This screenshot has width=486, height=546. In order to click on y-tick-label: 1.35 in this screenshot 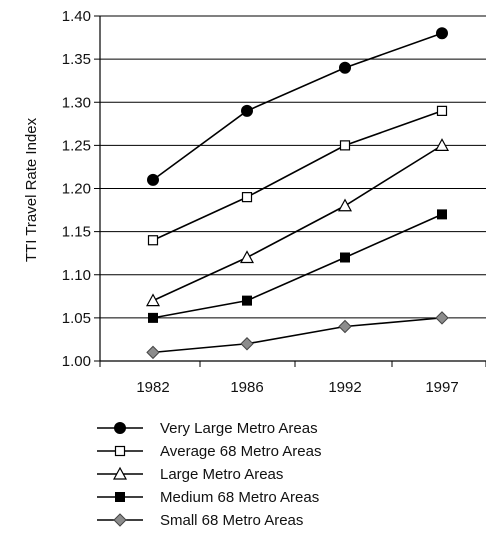, I will do `click(76, 59)`.